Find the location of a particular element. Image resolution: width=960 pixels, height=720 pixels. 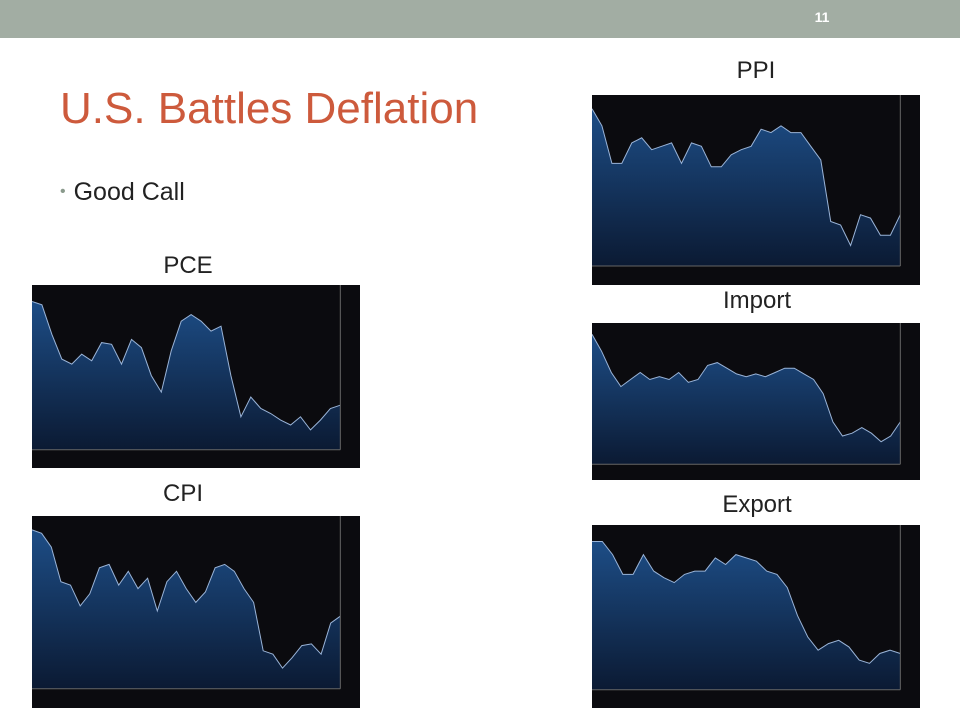

slide-number: 11 is located at coordinates (822, 17).